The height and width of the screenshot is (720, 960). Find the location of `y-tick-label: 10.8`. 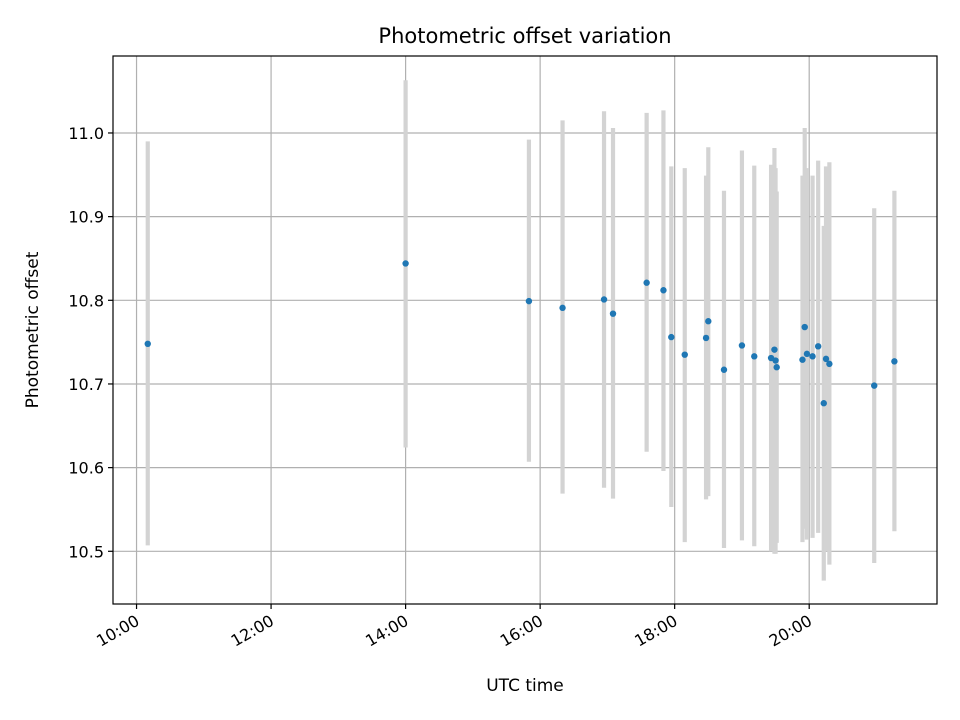

y-tick-label: 10.8 is located at coordinates (86, 300).